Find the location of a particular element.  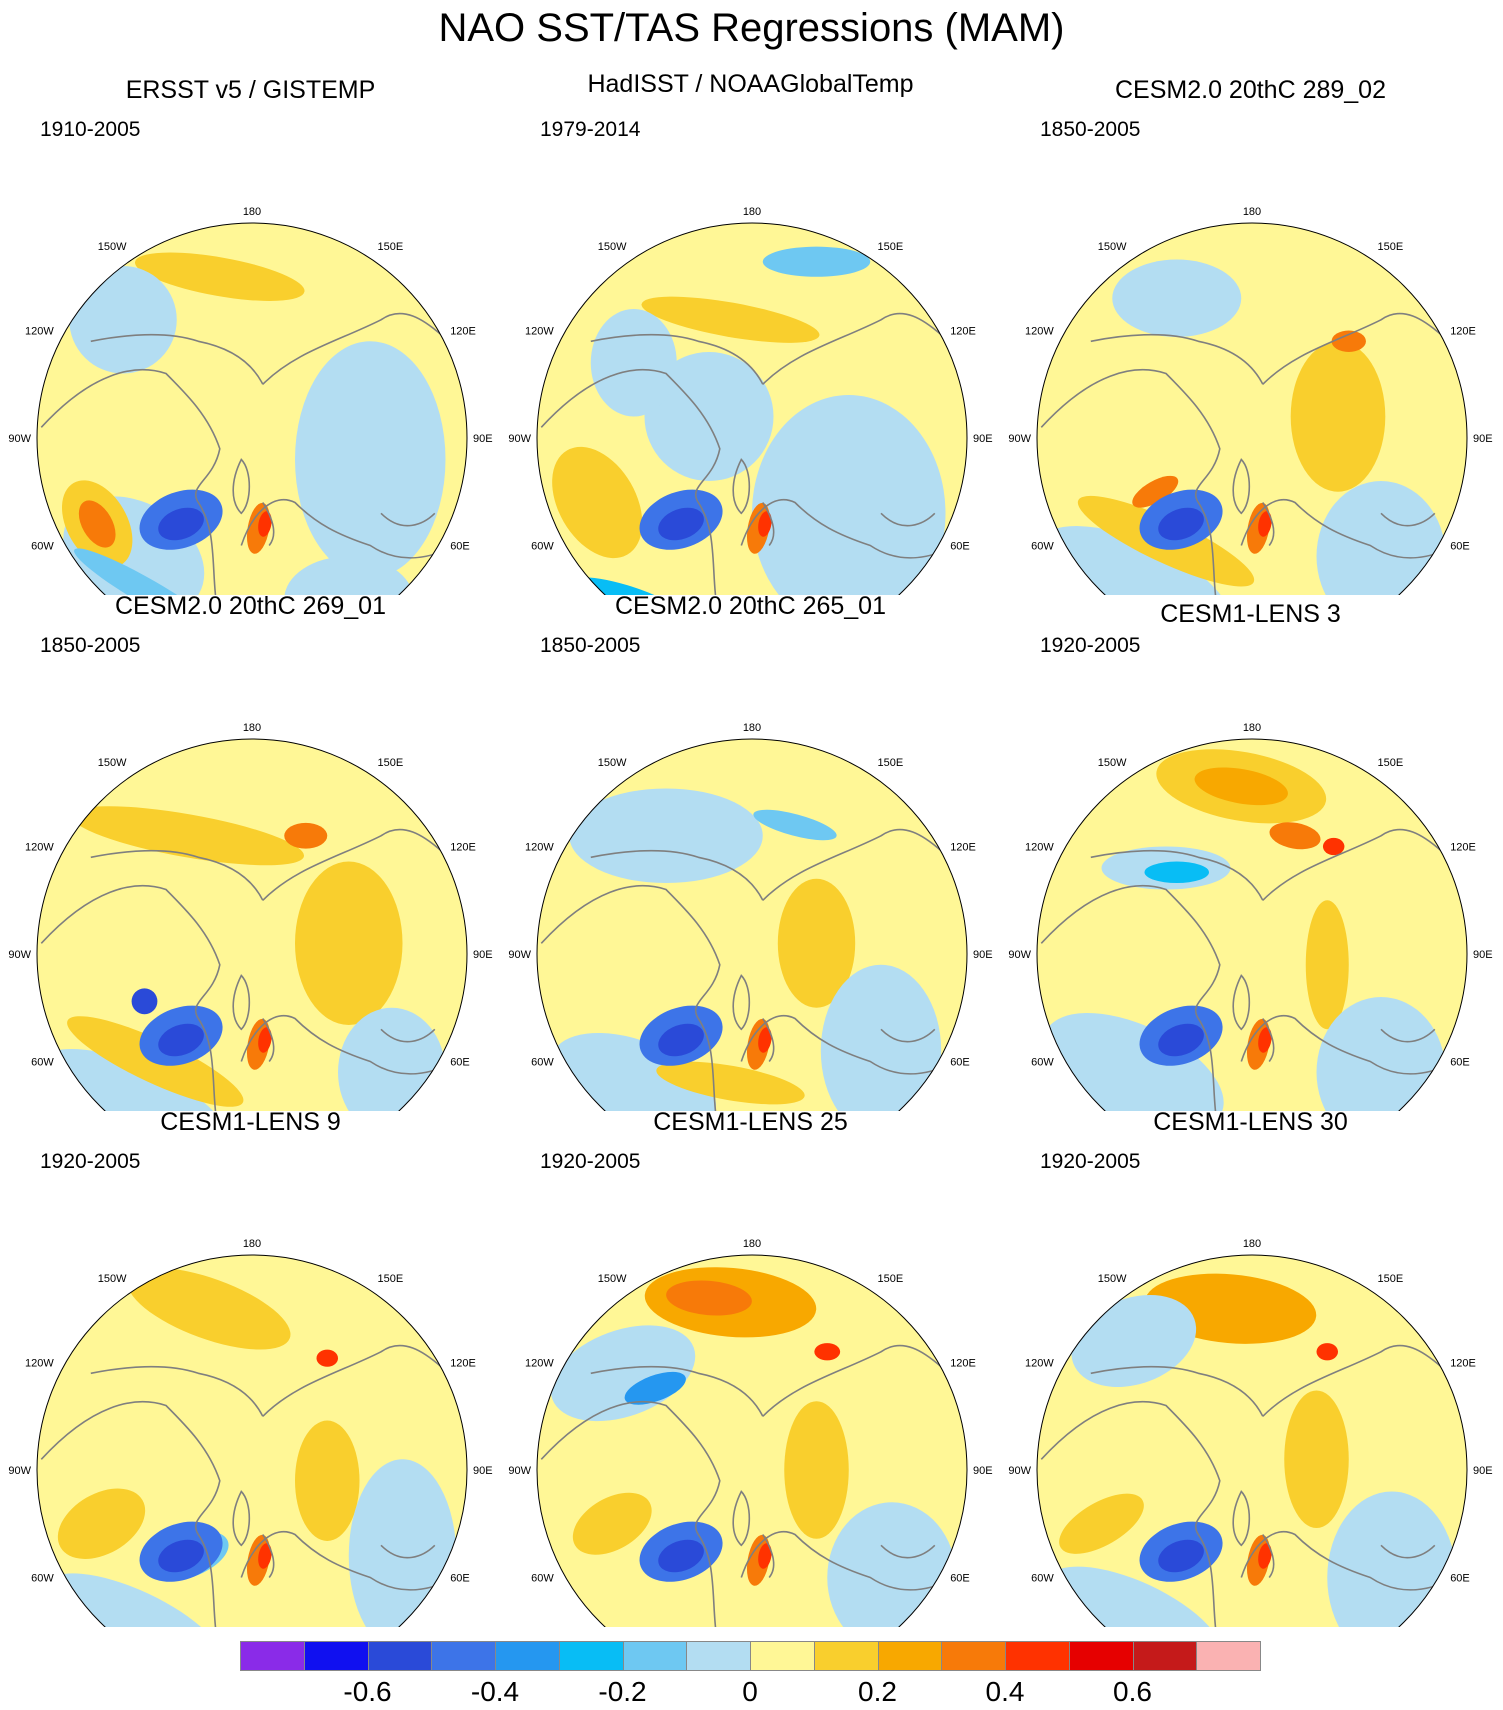

colorbar-tick-label: 0.4 is located at coordinates (1005, 1691).